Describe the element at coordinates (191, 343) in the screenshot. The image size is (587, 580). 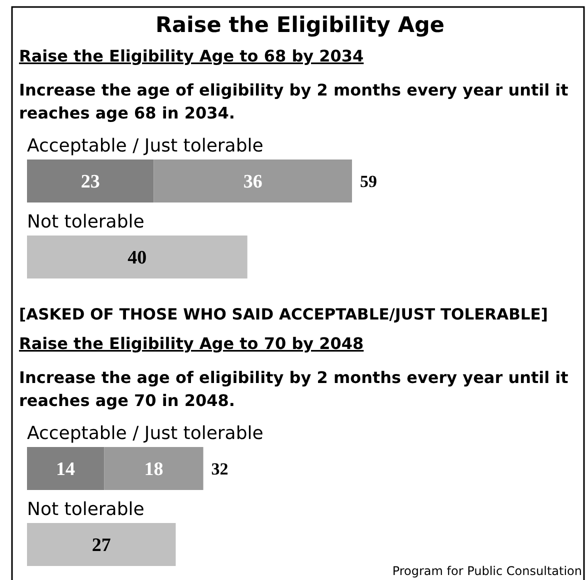
I see `chart-title: Raise the Eligibility Age to 70 by 2048` at that location.